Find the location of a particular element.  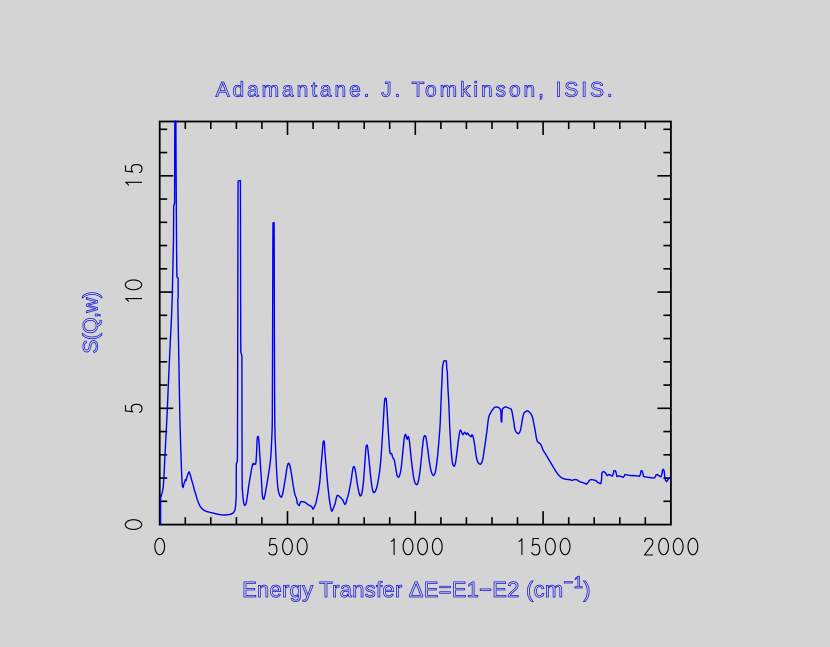

svg-text:Adamantane. J. Tomkinson, ISIS: Adamantane. J. Tomkinson, ISIS. is located at coordinates (416, 90).